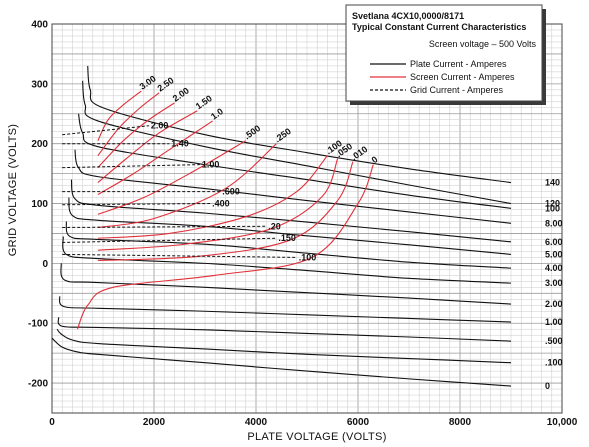 The image size is (589, 447). Describe the element at coordinates (375, 159) in the screenshot. I see `screen-curve-label: 0` at that location.